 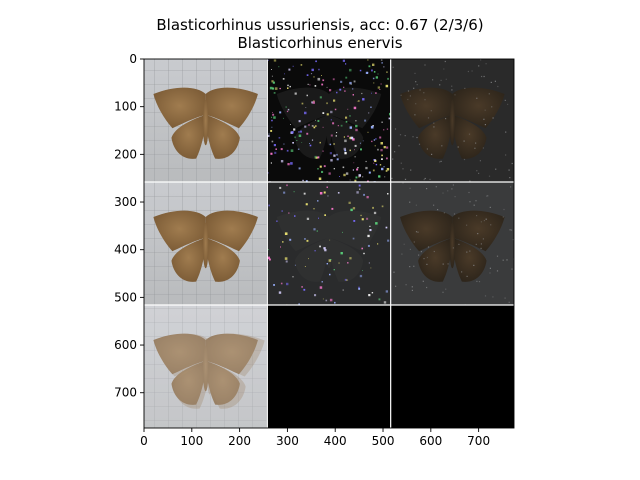 What do you see at coordinates (478, 441) in the screenshot?
I see `x-tick-label: 700` at bounding box center [478, 441].